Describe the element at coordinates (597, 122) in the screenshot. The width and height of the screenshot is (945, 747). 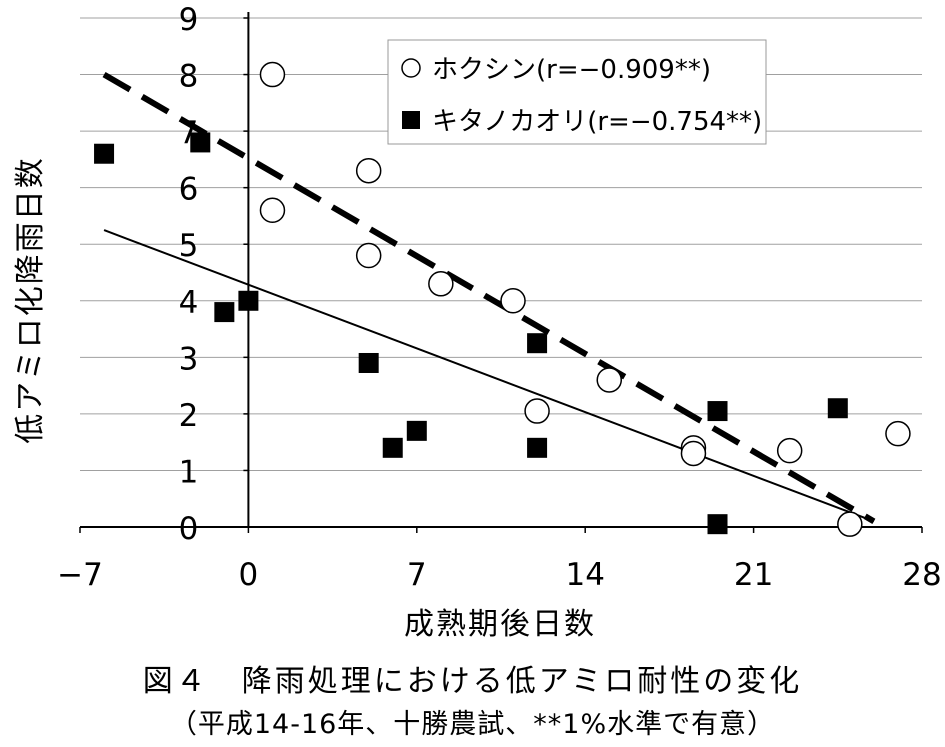
I see `legend-label-kitanokaori: キタノカオリ(r=−0.754**)` at that location.